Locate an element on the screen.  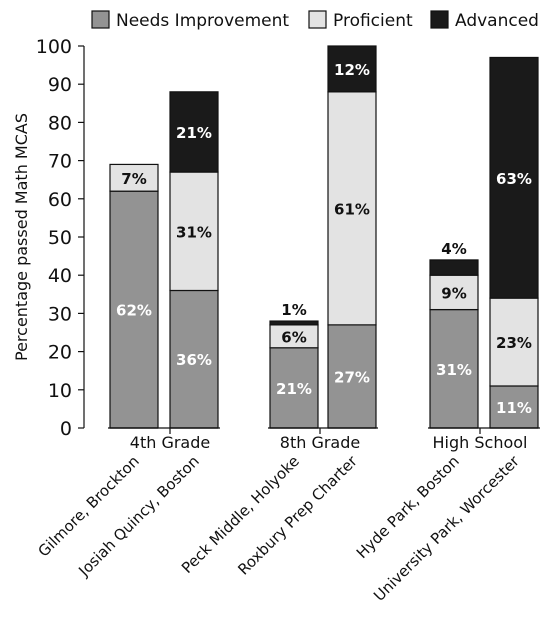
y-tick-label: 90 is located at coordinates (60, 85).